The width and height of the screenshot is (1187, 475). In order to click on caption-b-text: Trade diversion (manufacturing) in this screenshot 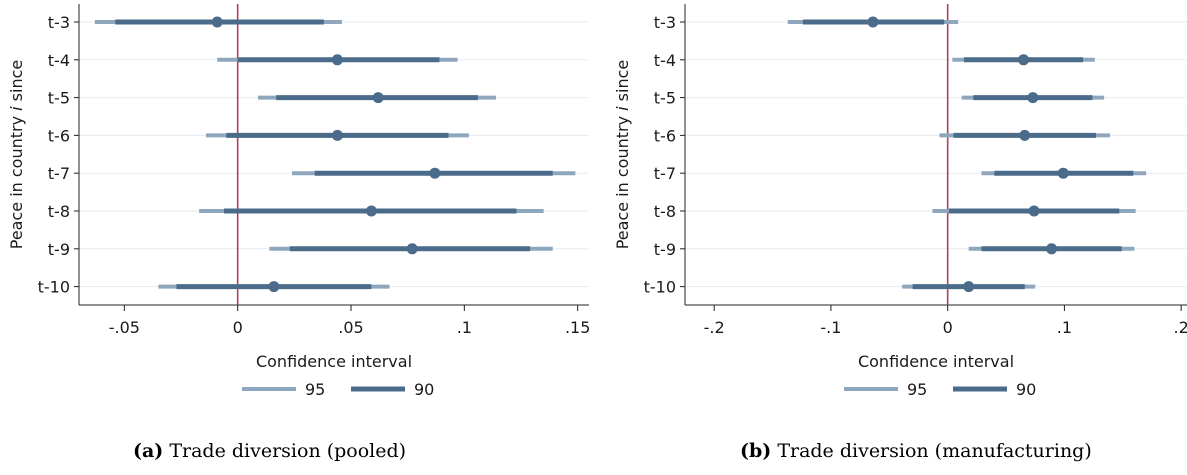, I will do `click(934, 451)`.